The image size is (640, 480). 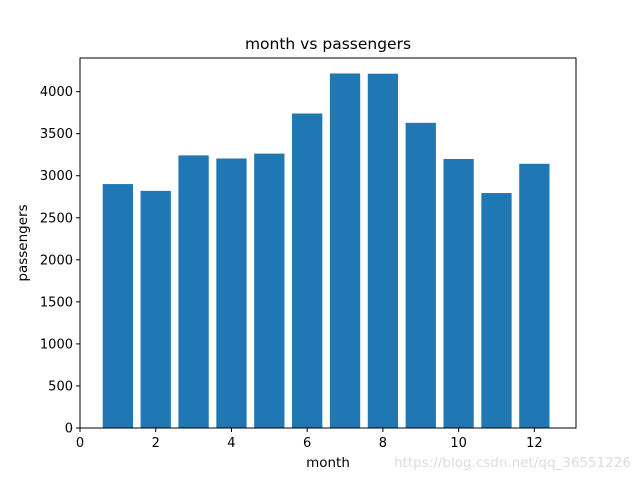 What do you see at coordinates (60, 386) in the screenshot?
I see `y-tick-label: 500` at bounding box center [60, 386].